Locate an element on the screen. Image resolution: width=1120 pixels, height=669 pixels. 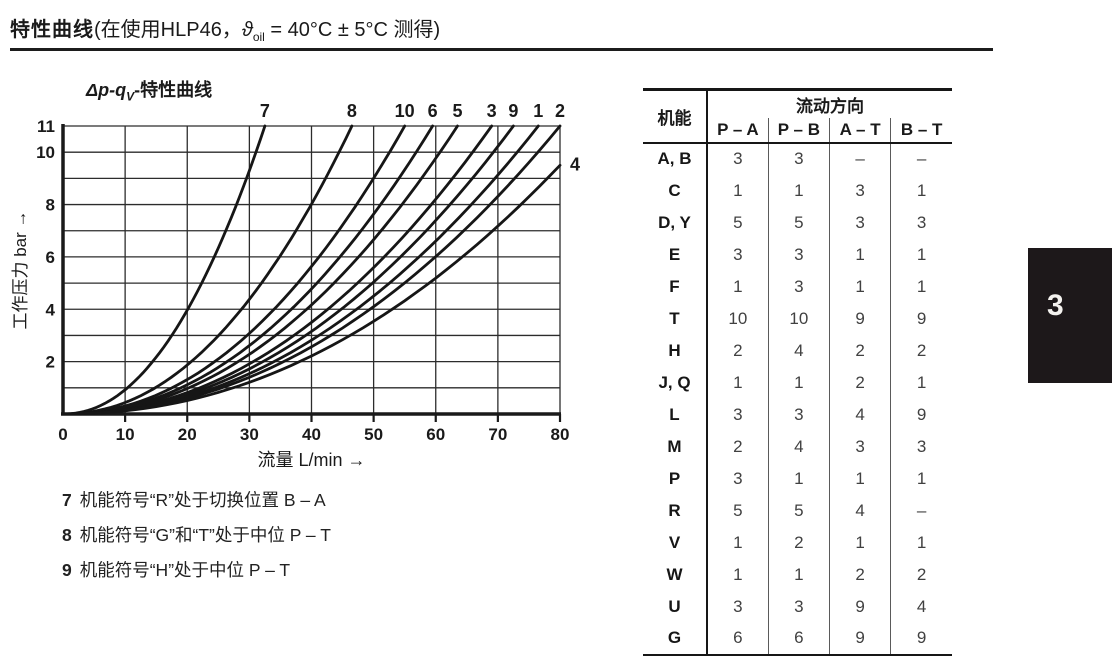
value-cell: 10 is located at coordinates (737, 318).